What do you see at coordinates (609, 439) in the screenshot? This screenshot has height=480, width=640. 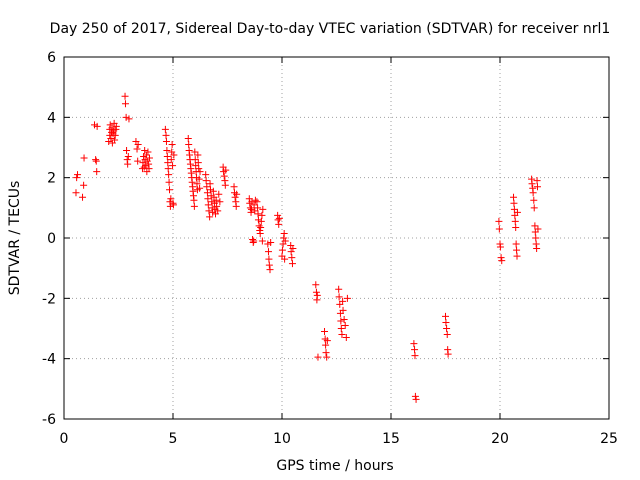 I see `x-tick-label: 25` at bounding box center [609, 439].